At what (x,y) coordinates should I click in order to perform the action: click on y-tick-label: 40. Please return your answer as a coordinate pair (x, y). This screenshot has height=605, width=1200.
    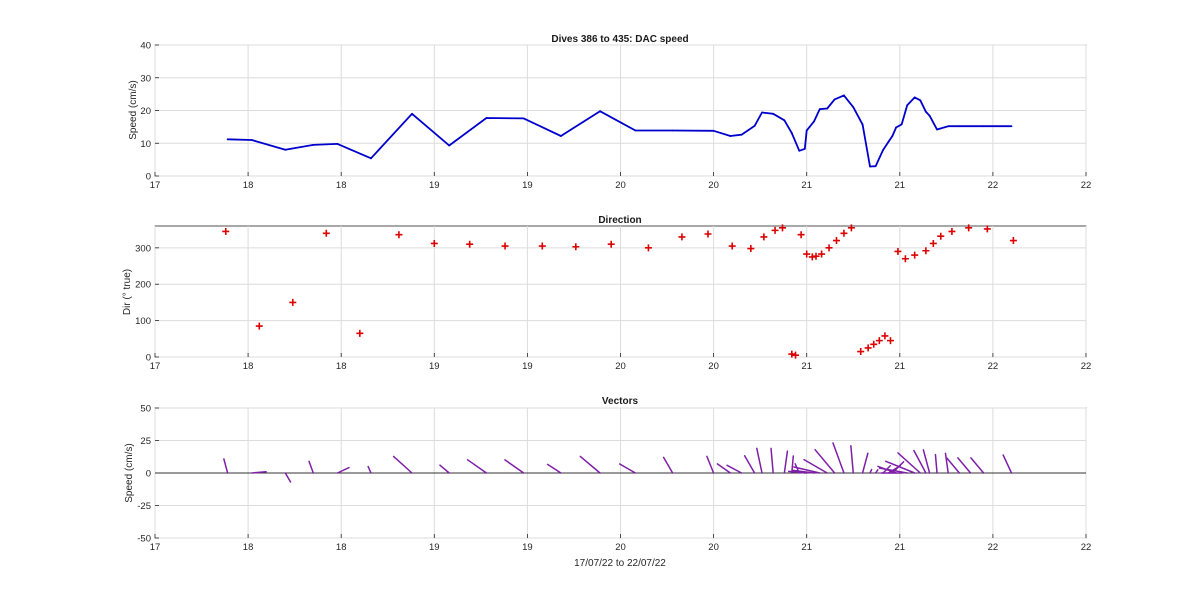
    Looking at the image, I should click on (145, 46).